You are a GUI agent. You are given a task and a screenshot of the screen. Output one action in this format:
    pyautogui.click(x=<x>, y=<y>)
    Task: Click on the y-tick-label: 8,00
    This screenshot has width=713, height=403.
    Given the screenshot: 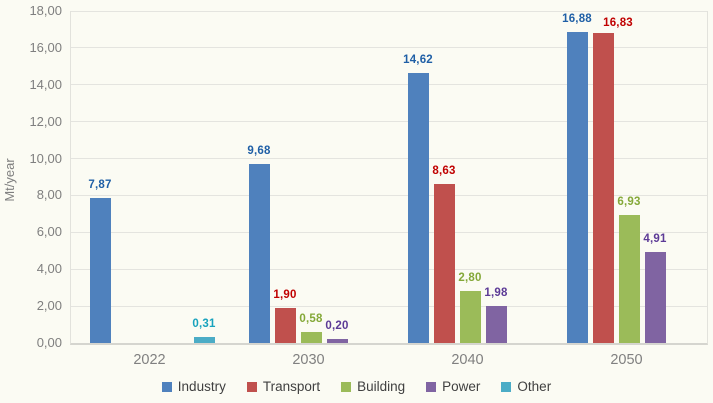 What is the action you would take?
    pyautogui.click(x=49, y=195)
    